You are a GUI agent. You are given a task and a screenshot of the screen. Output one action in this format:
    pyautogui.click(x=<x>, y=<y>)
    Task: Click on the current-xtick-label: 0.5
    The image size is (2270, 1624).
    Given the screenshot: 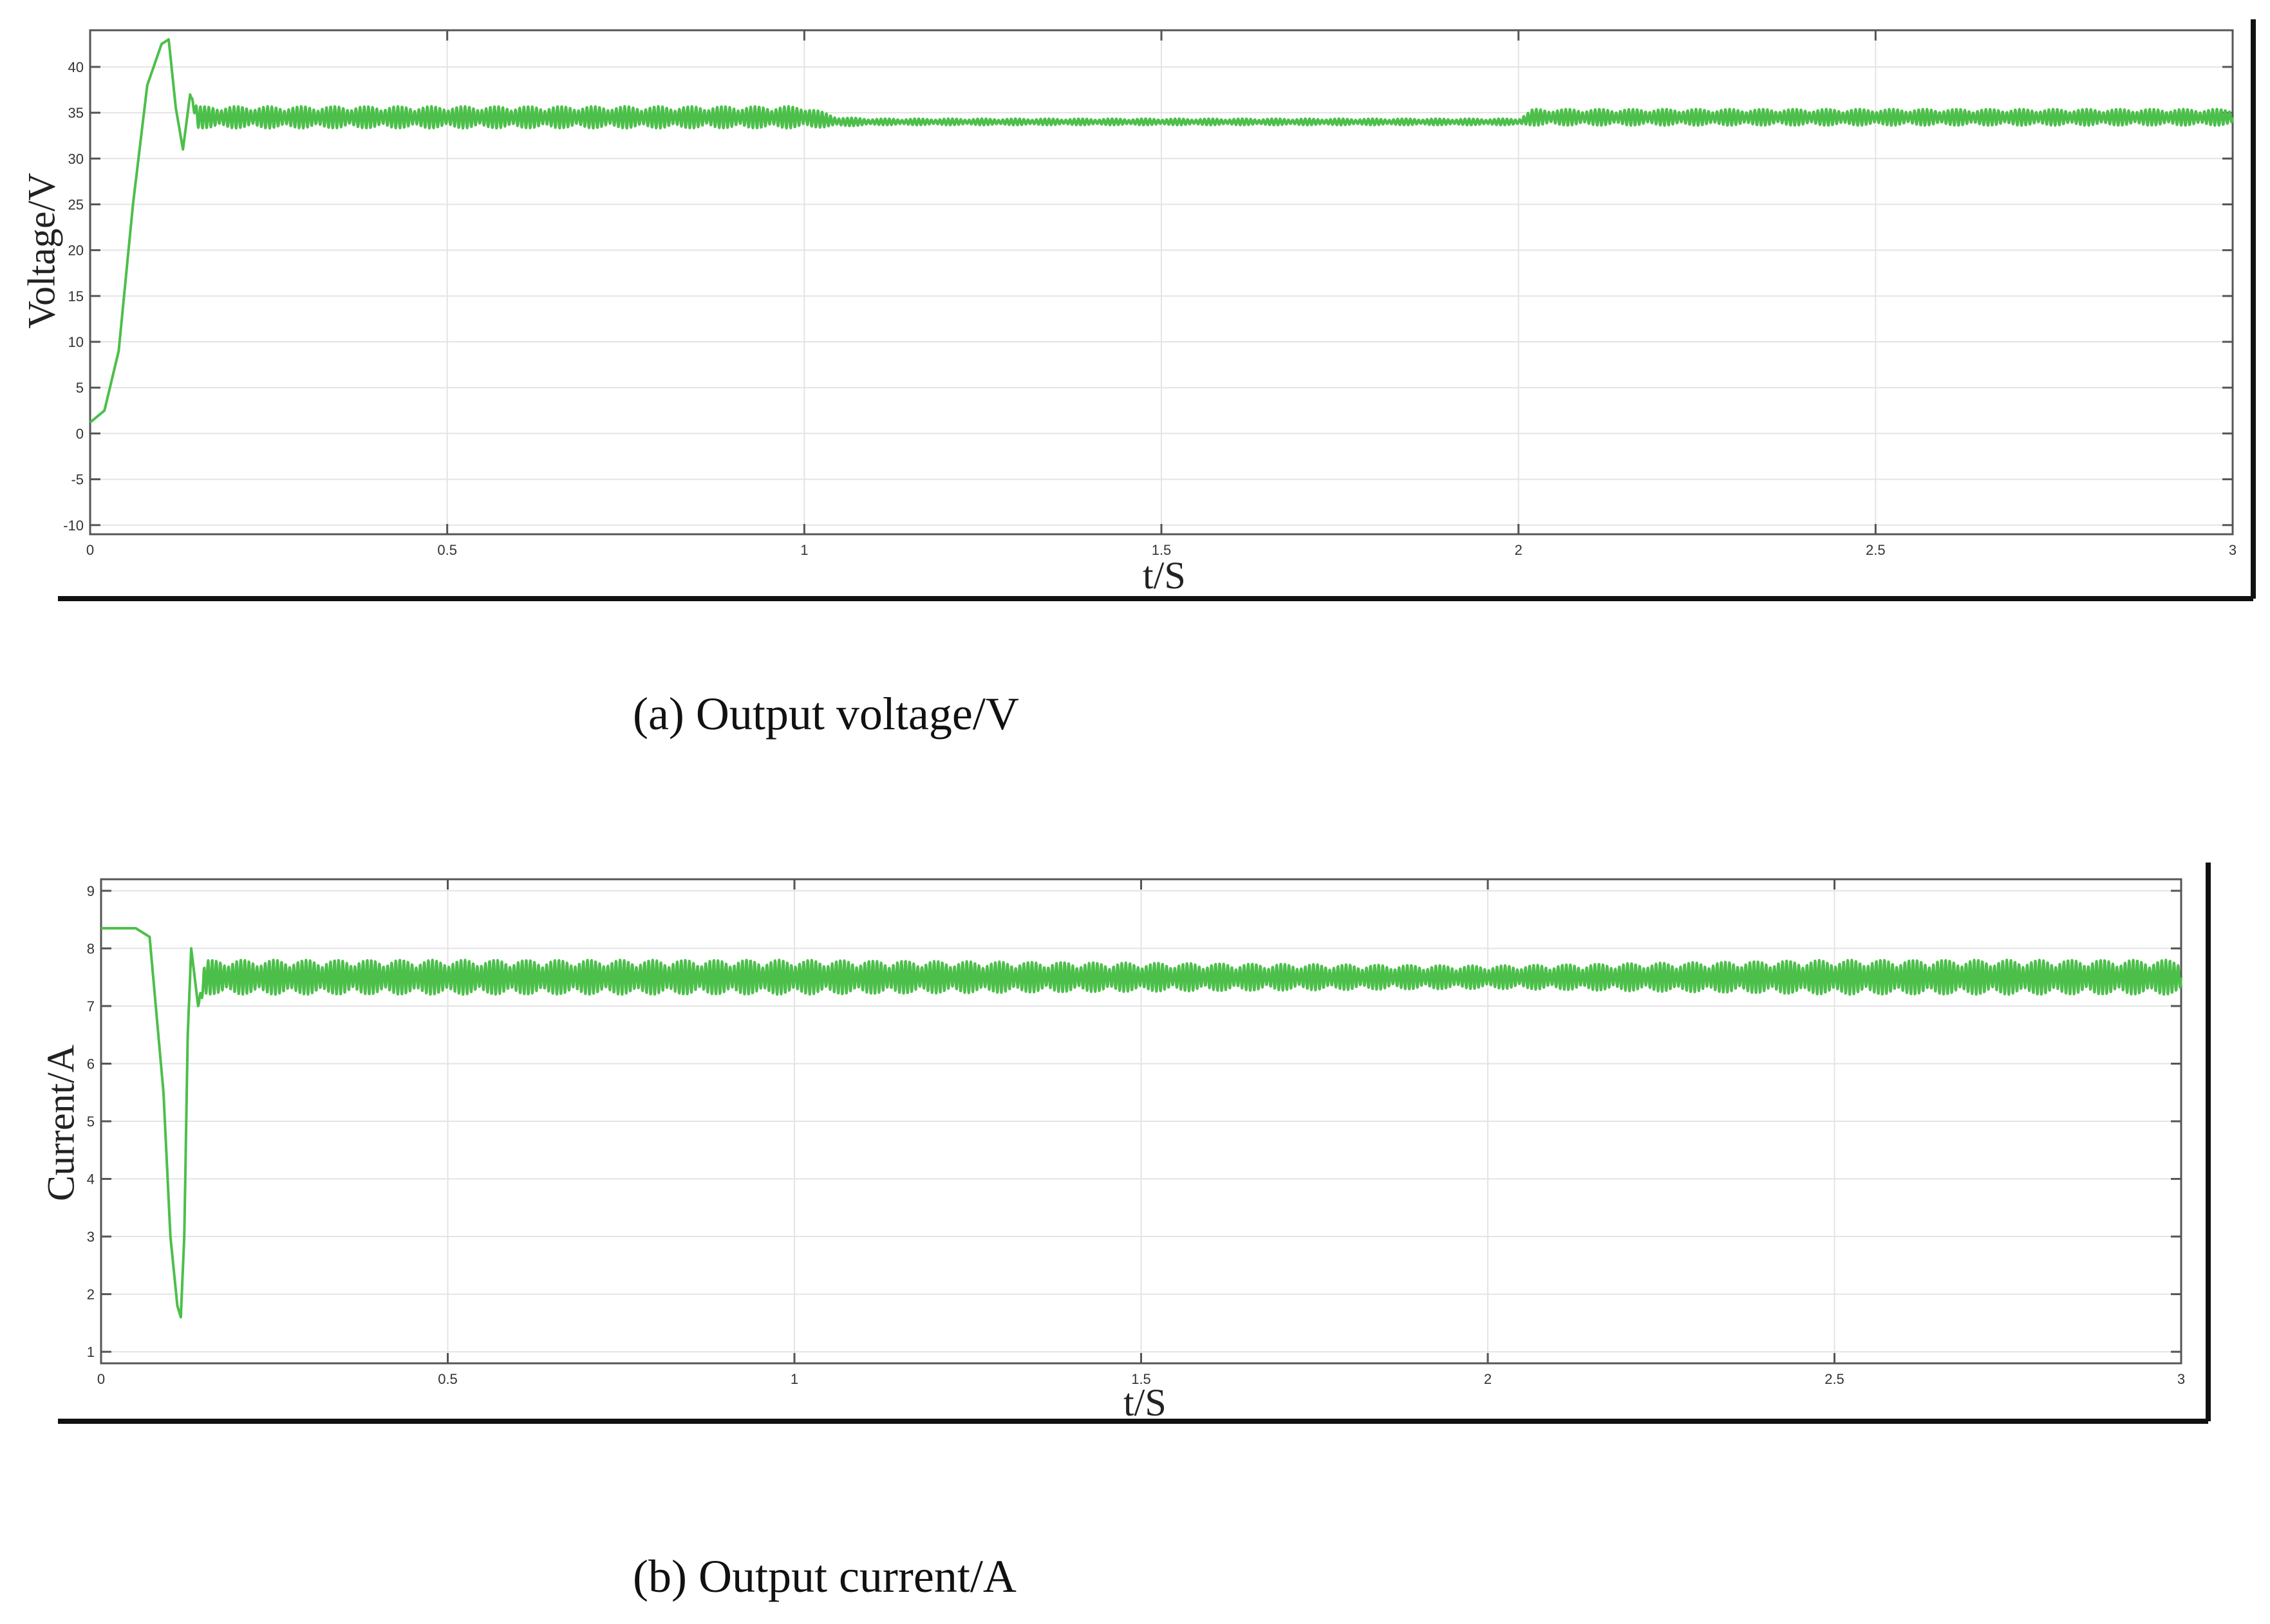 What is the action you would take?
    pyautogui.click(x=448, y=1379)
    